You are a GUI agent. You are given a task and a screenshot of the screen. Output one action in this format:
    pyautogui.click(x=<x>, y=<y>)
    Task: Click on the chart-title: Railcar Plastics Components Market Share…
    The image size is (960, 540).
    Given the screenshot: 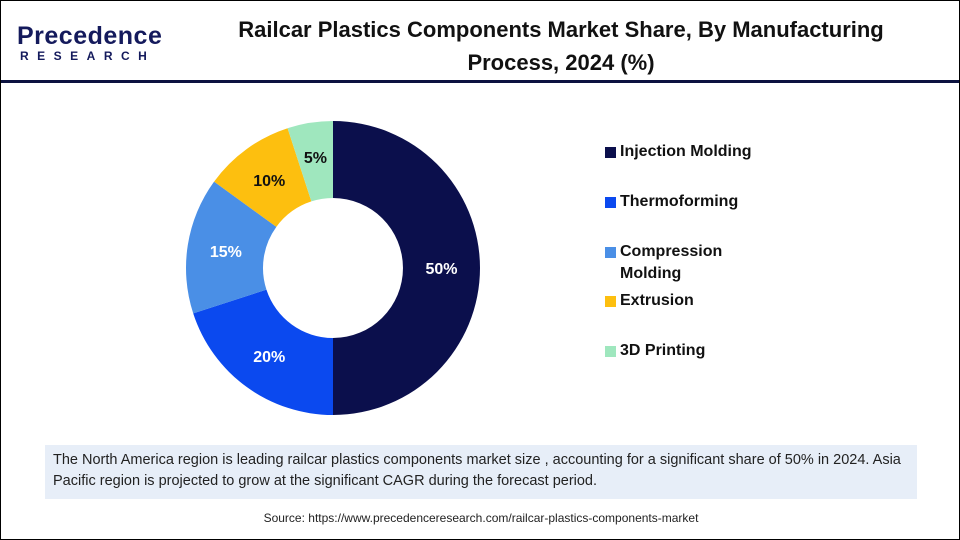 What is the action you would take?
    pyautogui.click(x=561, y=46)
    